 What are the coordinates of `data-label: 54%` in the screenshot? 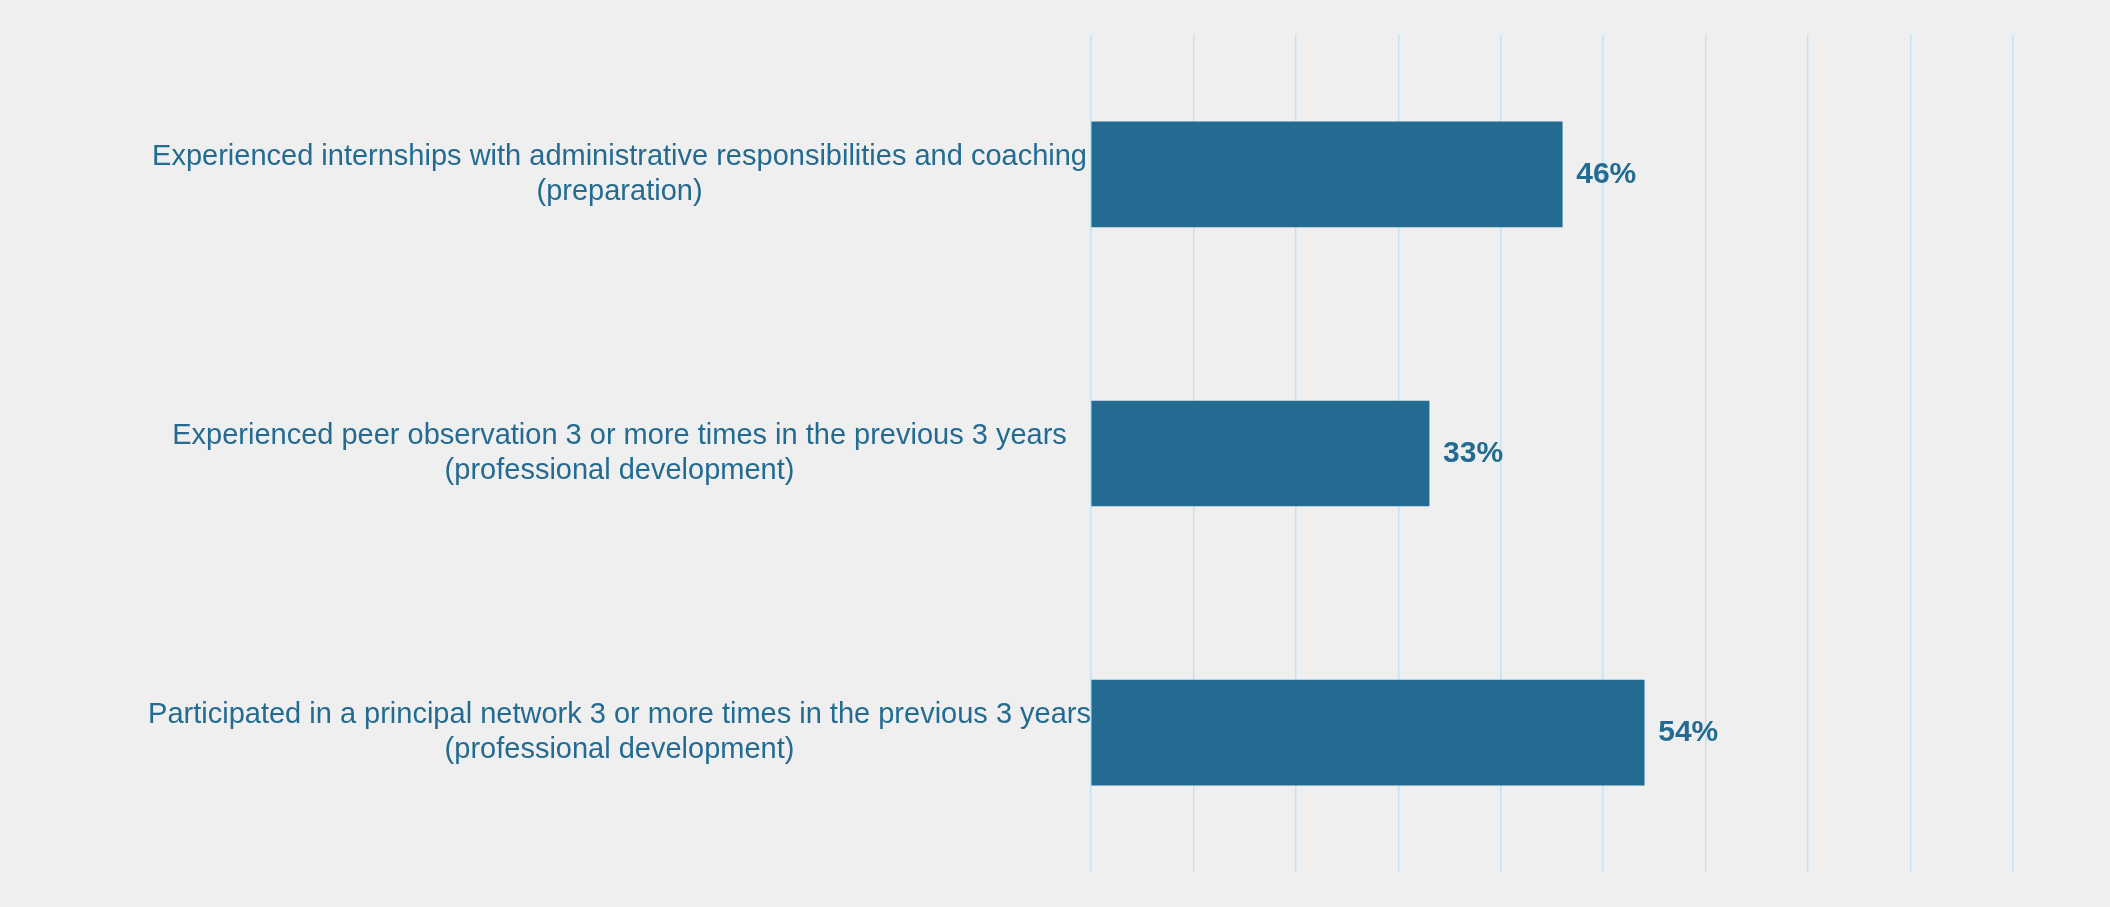 It's located at (1688, 730).